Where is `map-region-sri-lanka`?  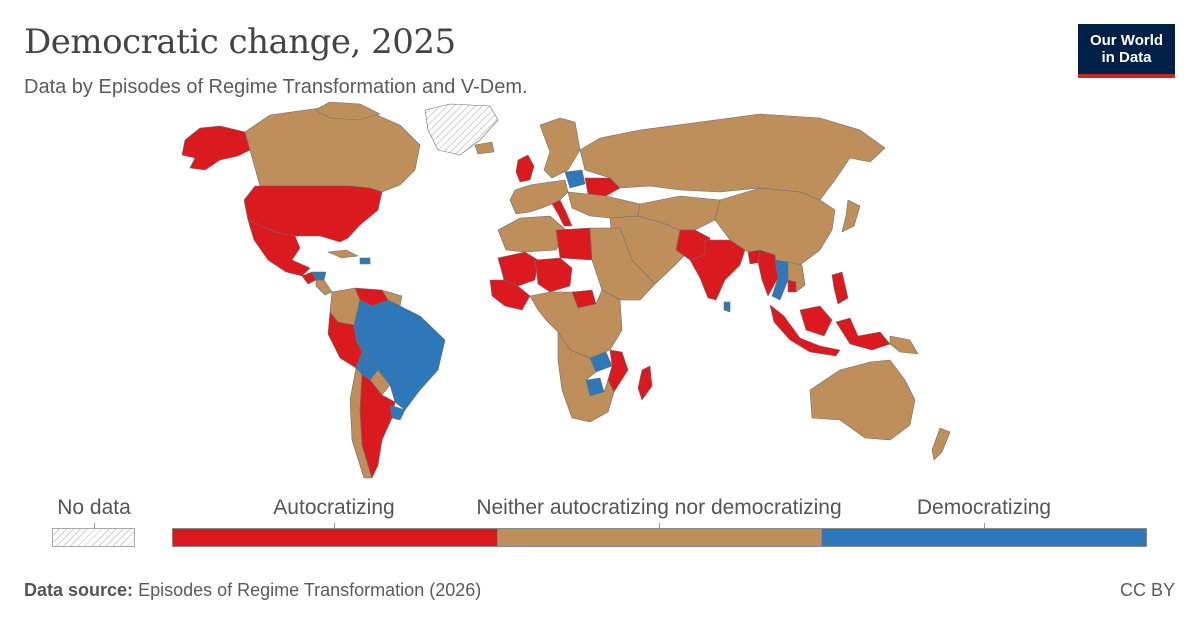
map-region-sri-lanka is located at coordinates (727, 307).